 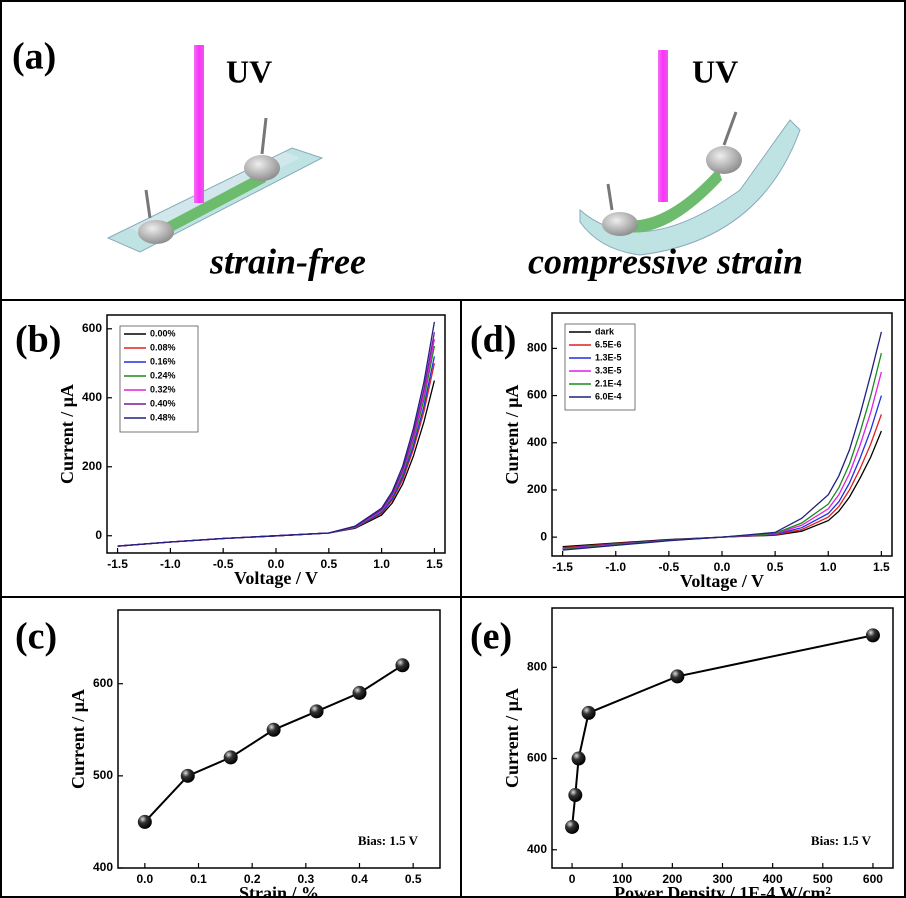 What do you see at coordinates (823, 879) in the screenshot?
I see `x-tick-label: 500` at bounding box center [823, 879].